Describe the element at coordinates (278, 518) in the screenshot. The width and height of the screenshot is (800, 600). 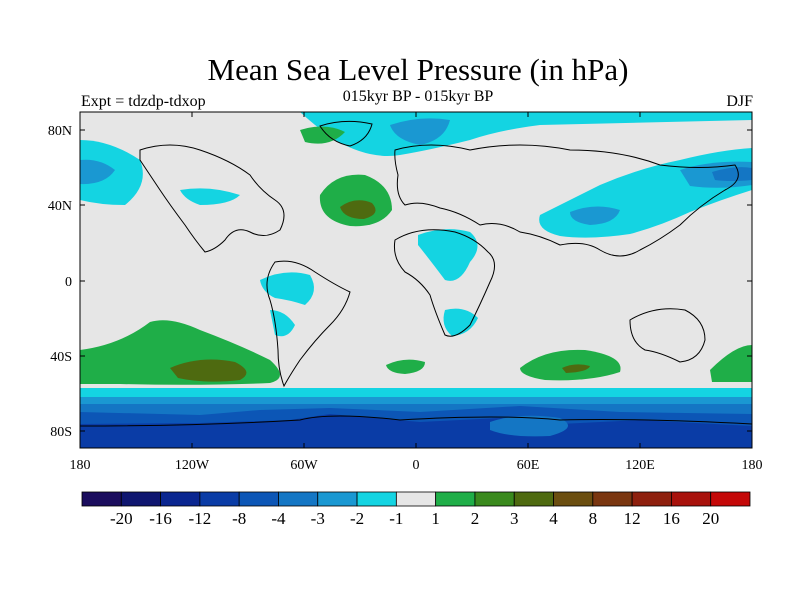
I see `legend-label: -4` at that location.